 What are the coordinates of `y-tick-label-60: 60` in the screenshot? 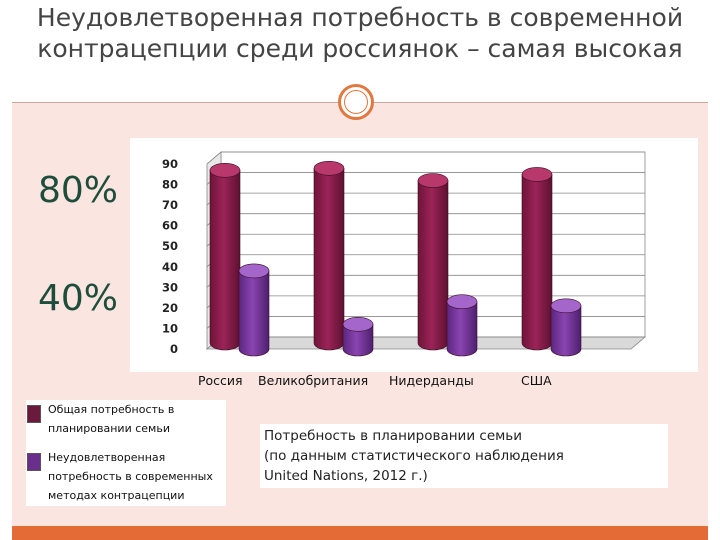 It's located at (170, 226).